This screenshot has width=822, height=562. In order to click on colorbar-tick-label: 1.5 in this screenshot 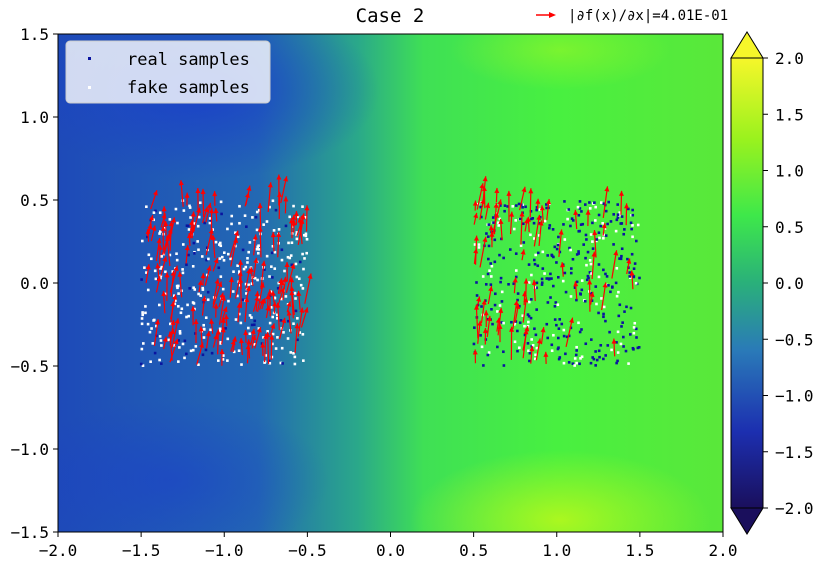, I will do `click(789, 114)`.